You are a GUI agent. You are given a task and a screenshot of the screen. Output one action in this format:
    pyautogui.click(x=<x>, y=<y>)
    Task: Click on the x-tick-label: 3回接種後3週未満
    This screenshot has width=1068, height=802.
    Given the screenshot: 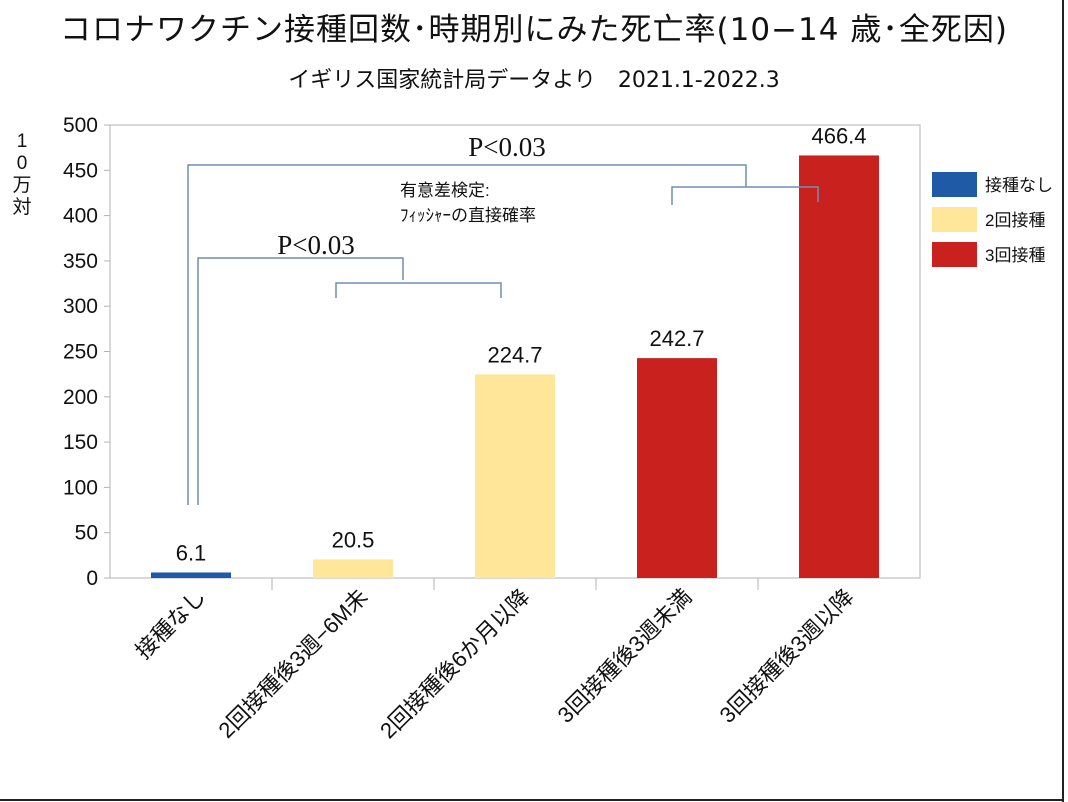 What is the action you would take?
    pyautogui.click(x=625, y=656)
    